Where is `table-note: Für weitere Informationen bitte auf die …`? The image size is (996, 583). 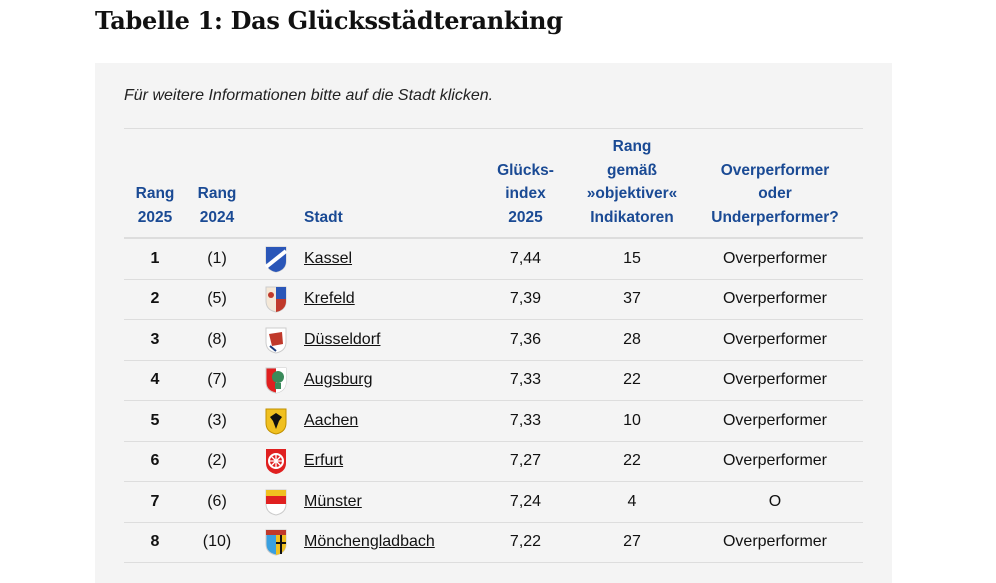 table-note: Für weitere Informationen bitte auf die … is located at coordinates (309, 95).